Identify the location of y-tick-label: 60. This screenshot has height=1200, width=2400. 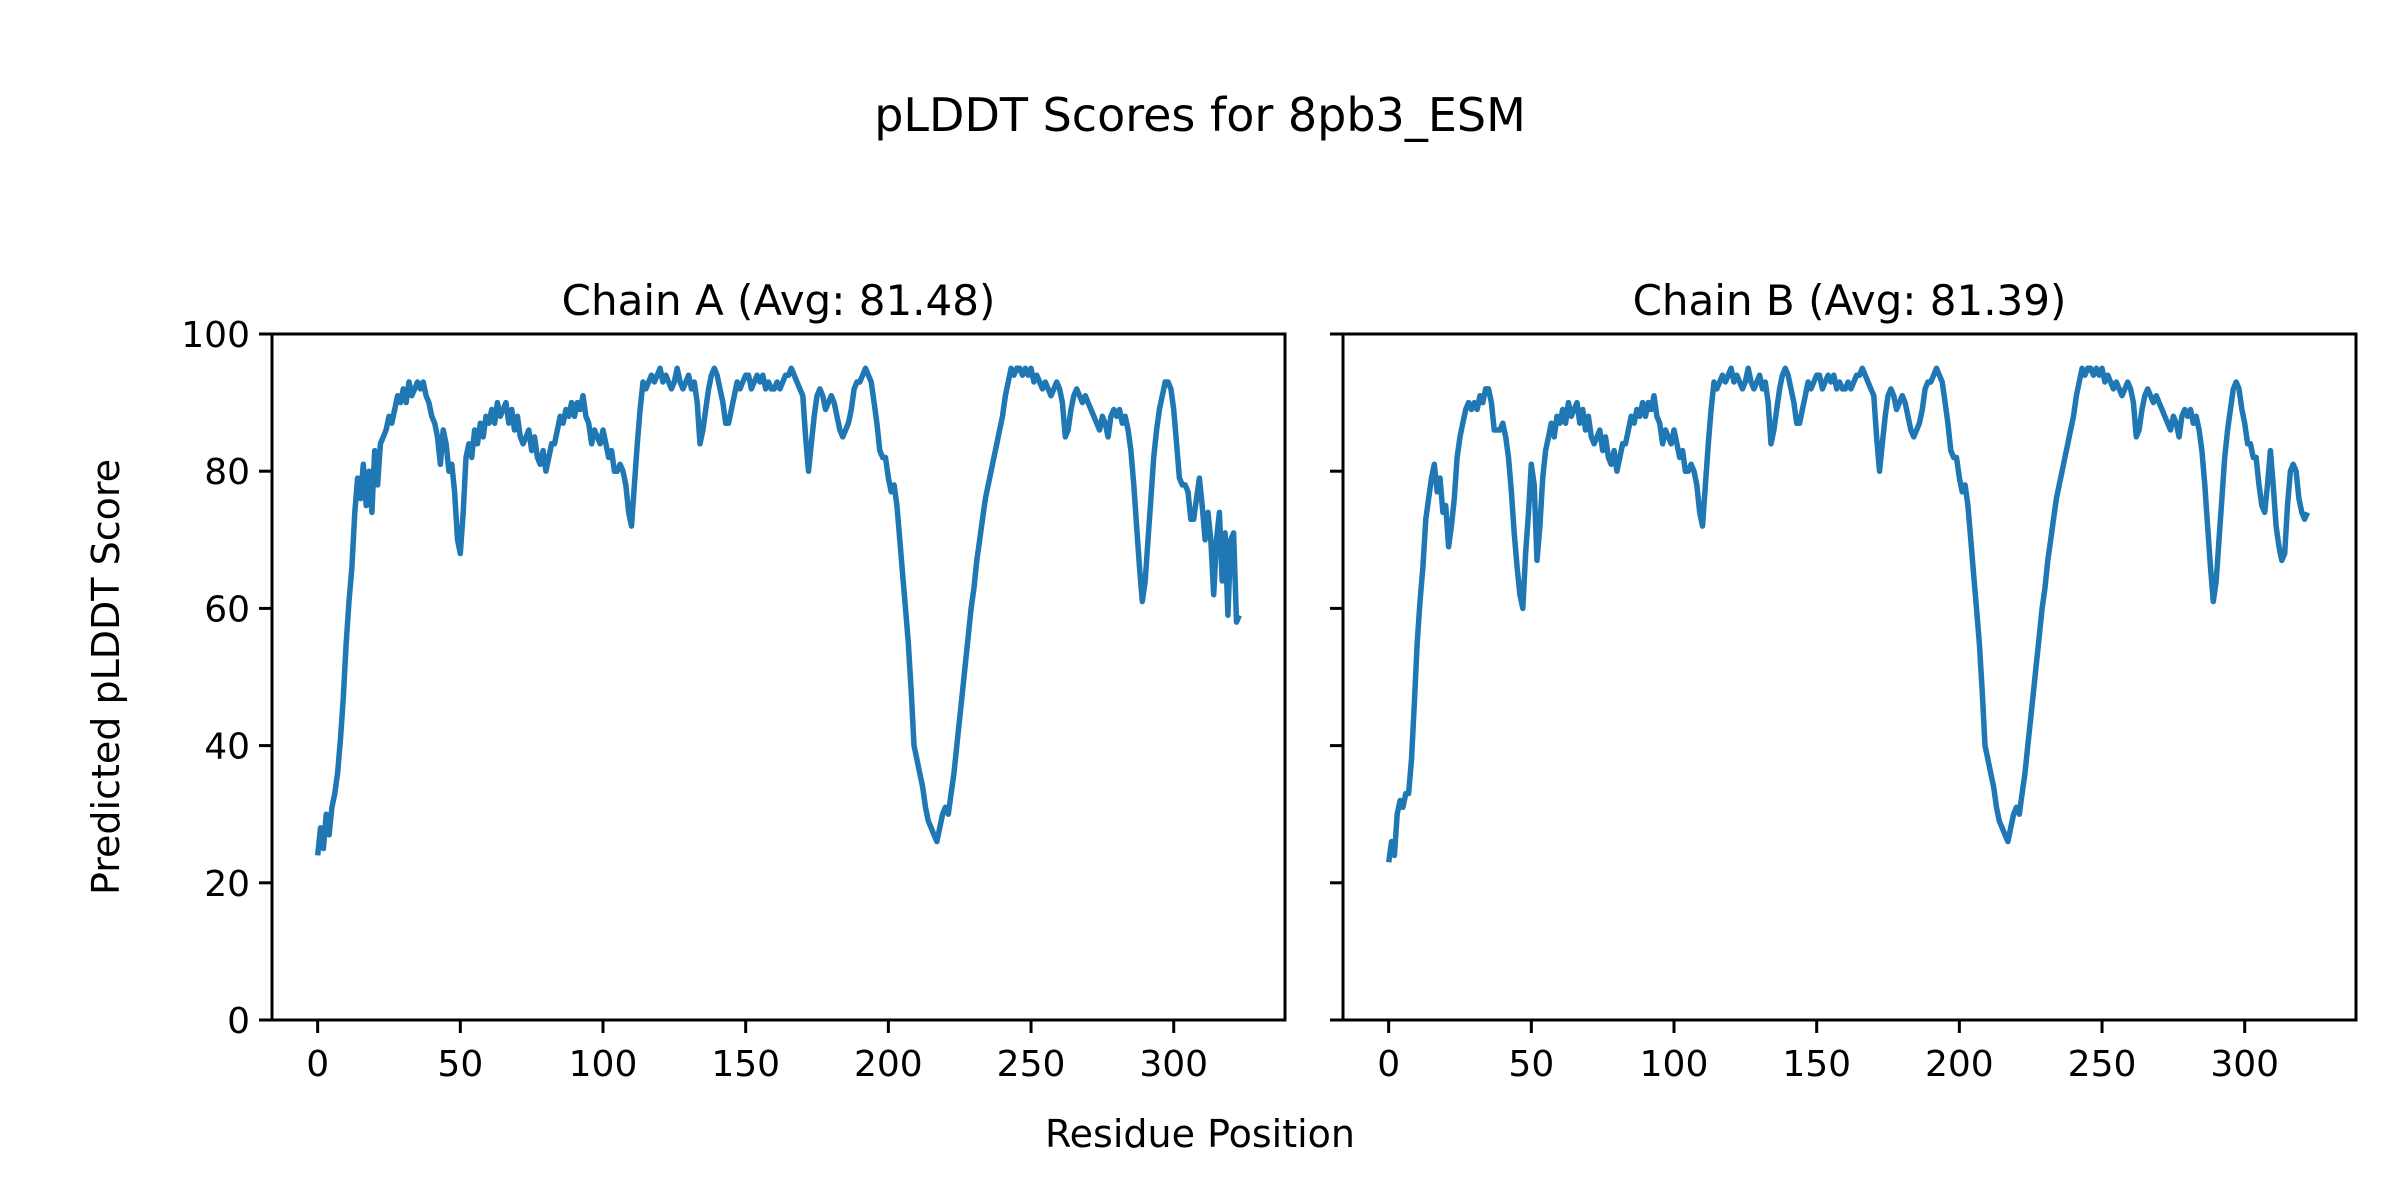
(227, 609).